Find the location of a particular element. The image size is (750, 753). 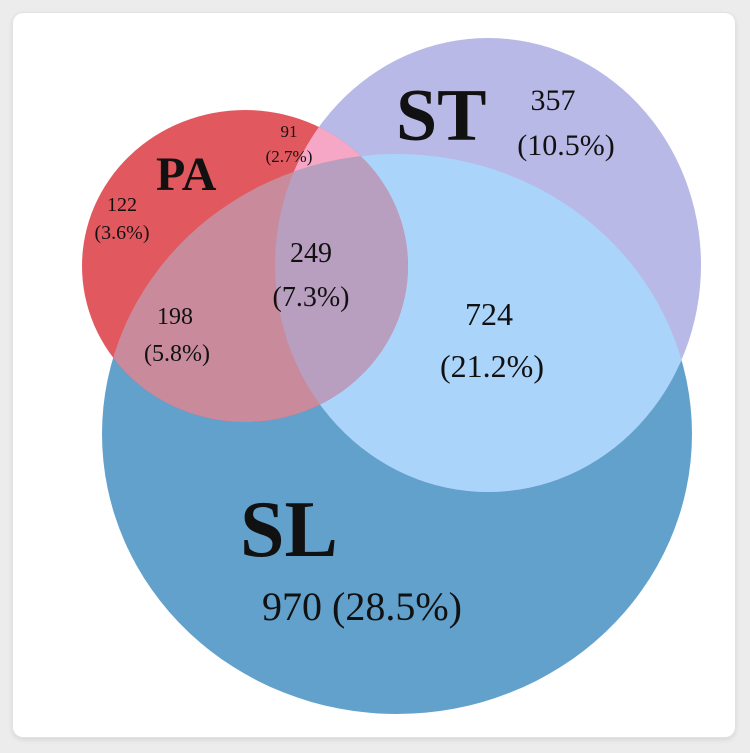

sl-st-pct: (21.2%) is located at coordinates (492, 366).